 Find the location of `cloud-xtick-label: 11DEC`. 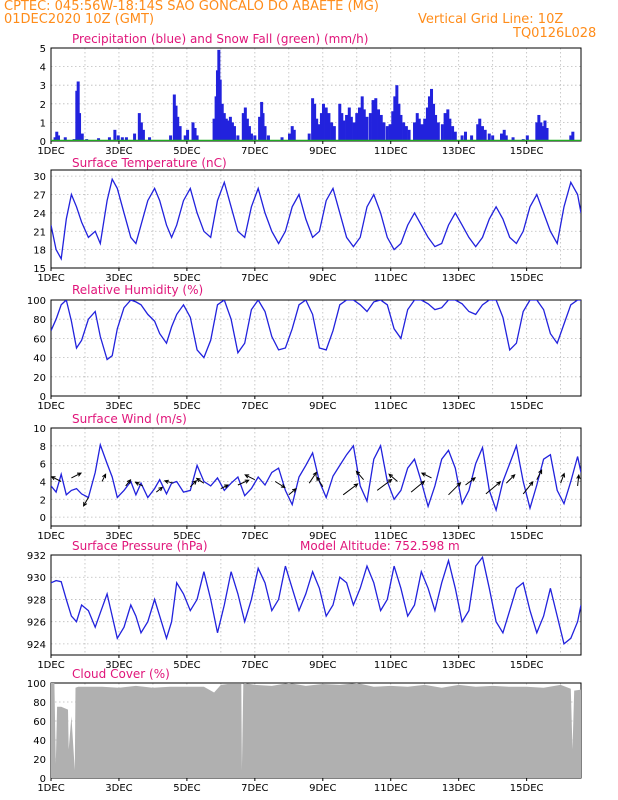

cloud-xtick-label: 11DEC is located at coordinates (391, 788).